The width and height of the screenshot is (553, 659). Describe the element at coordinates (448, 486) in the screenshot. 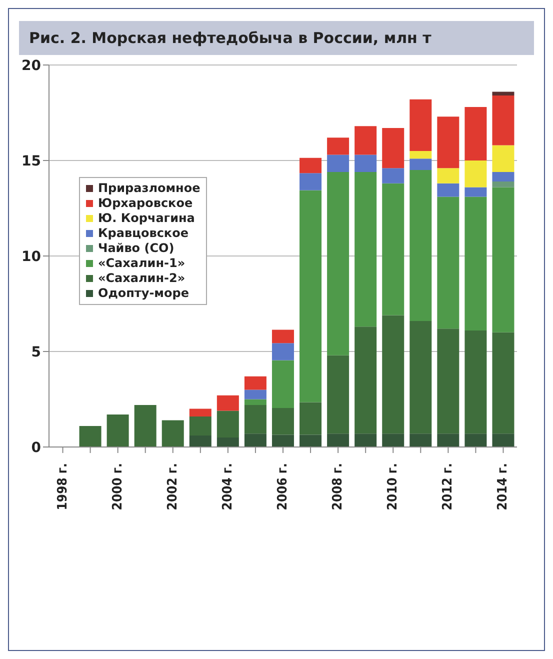

I see `x-tick-label: 2012 г.` at that location.